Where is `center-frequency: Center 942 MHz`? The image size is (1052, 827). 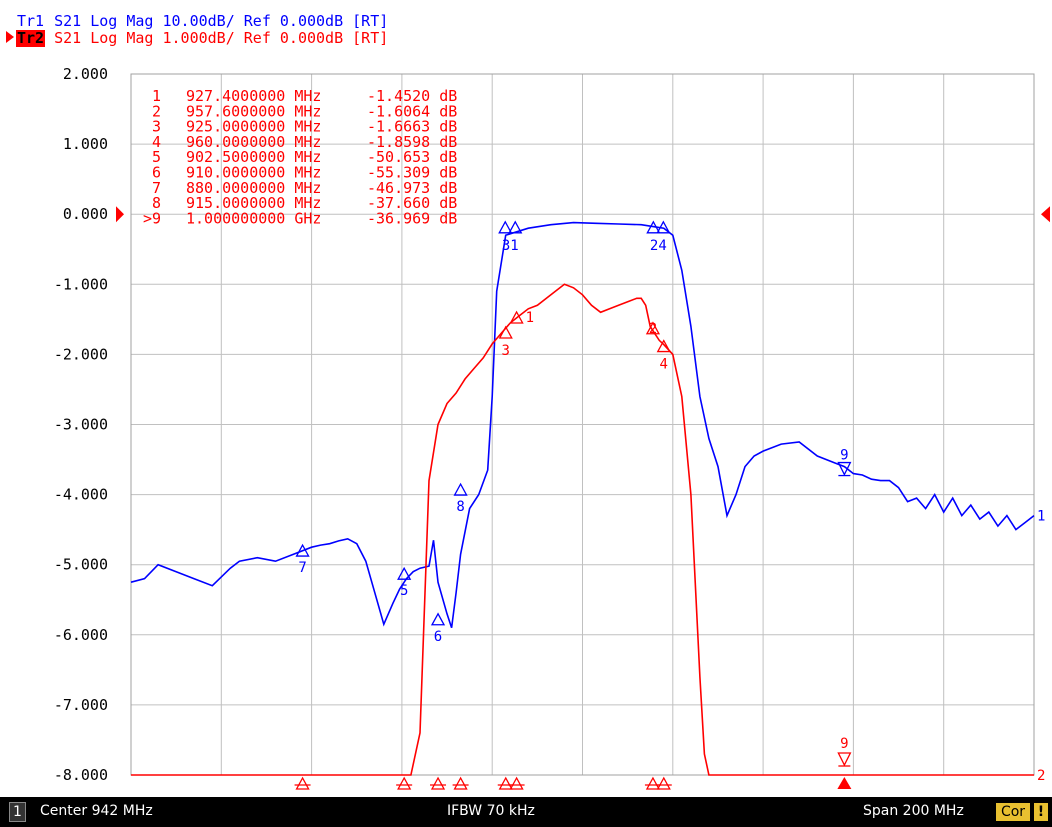
center-frequency: Center 942 MHz is located at coordinates (96, 811).